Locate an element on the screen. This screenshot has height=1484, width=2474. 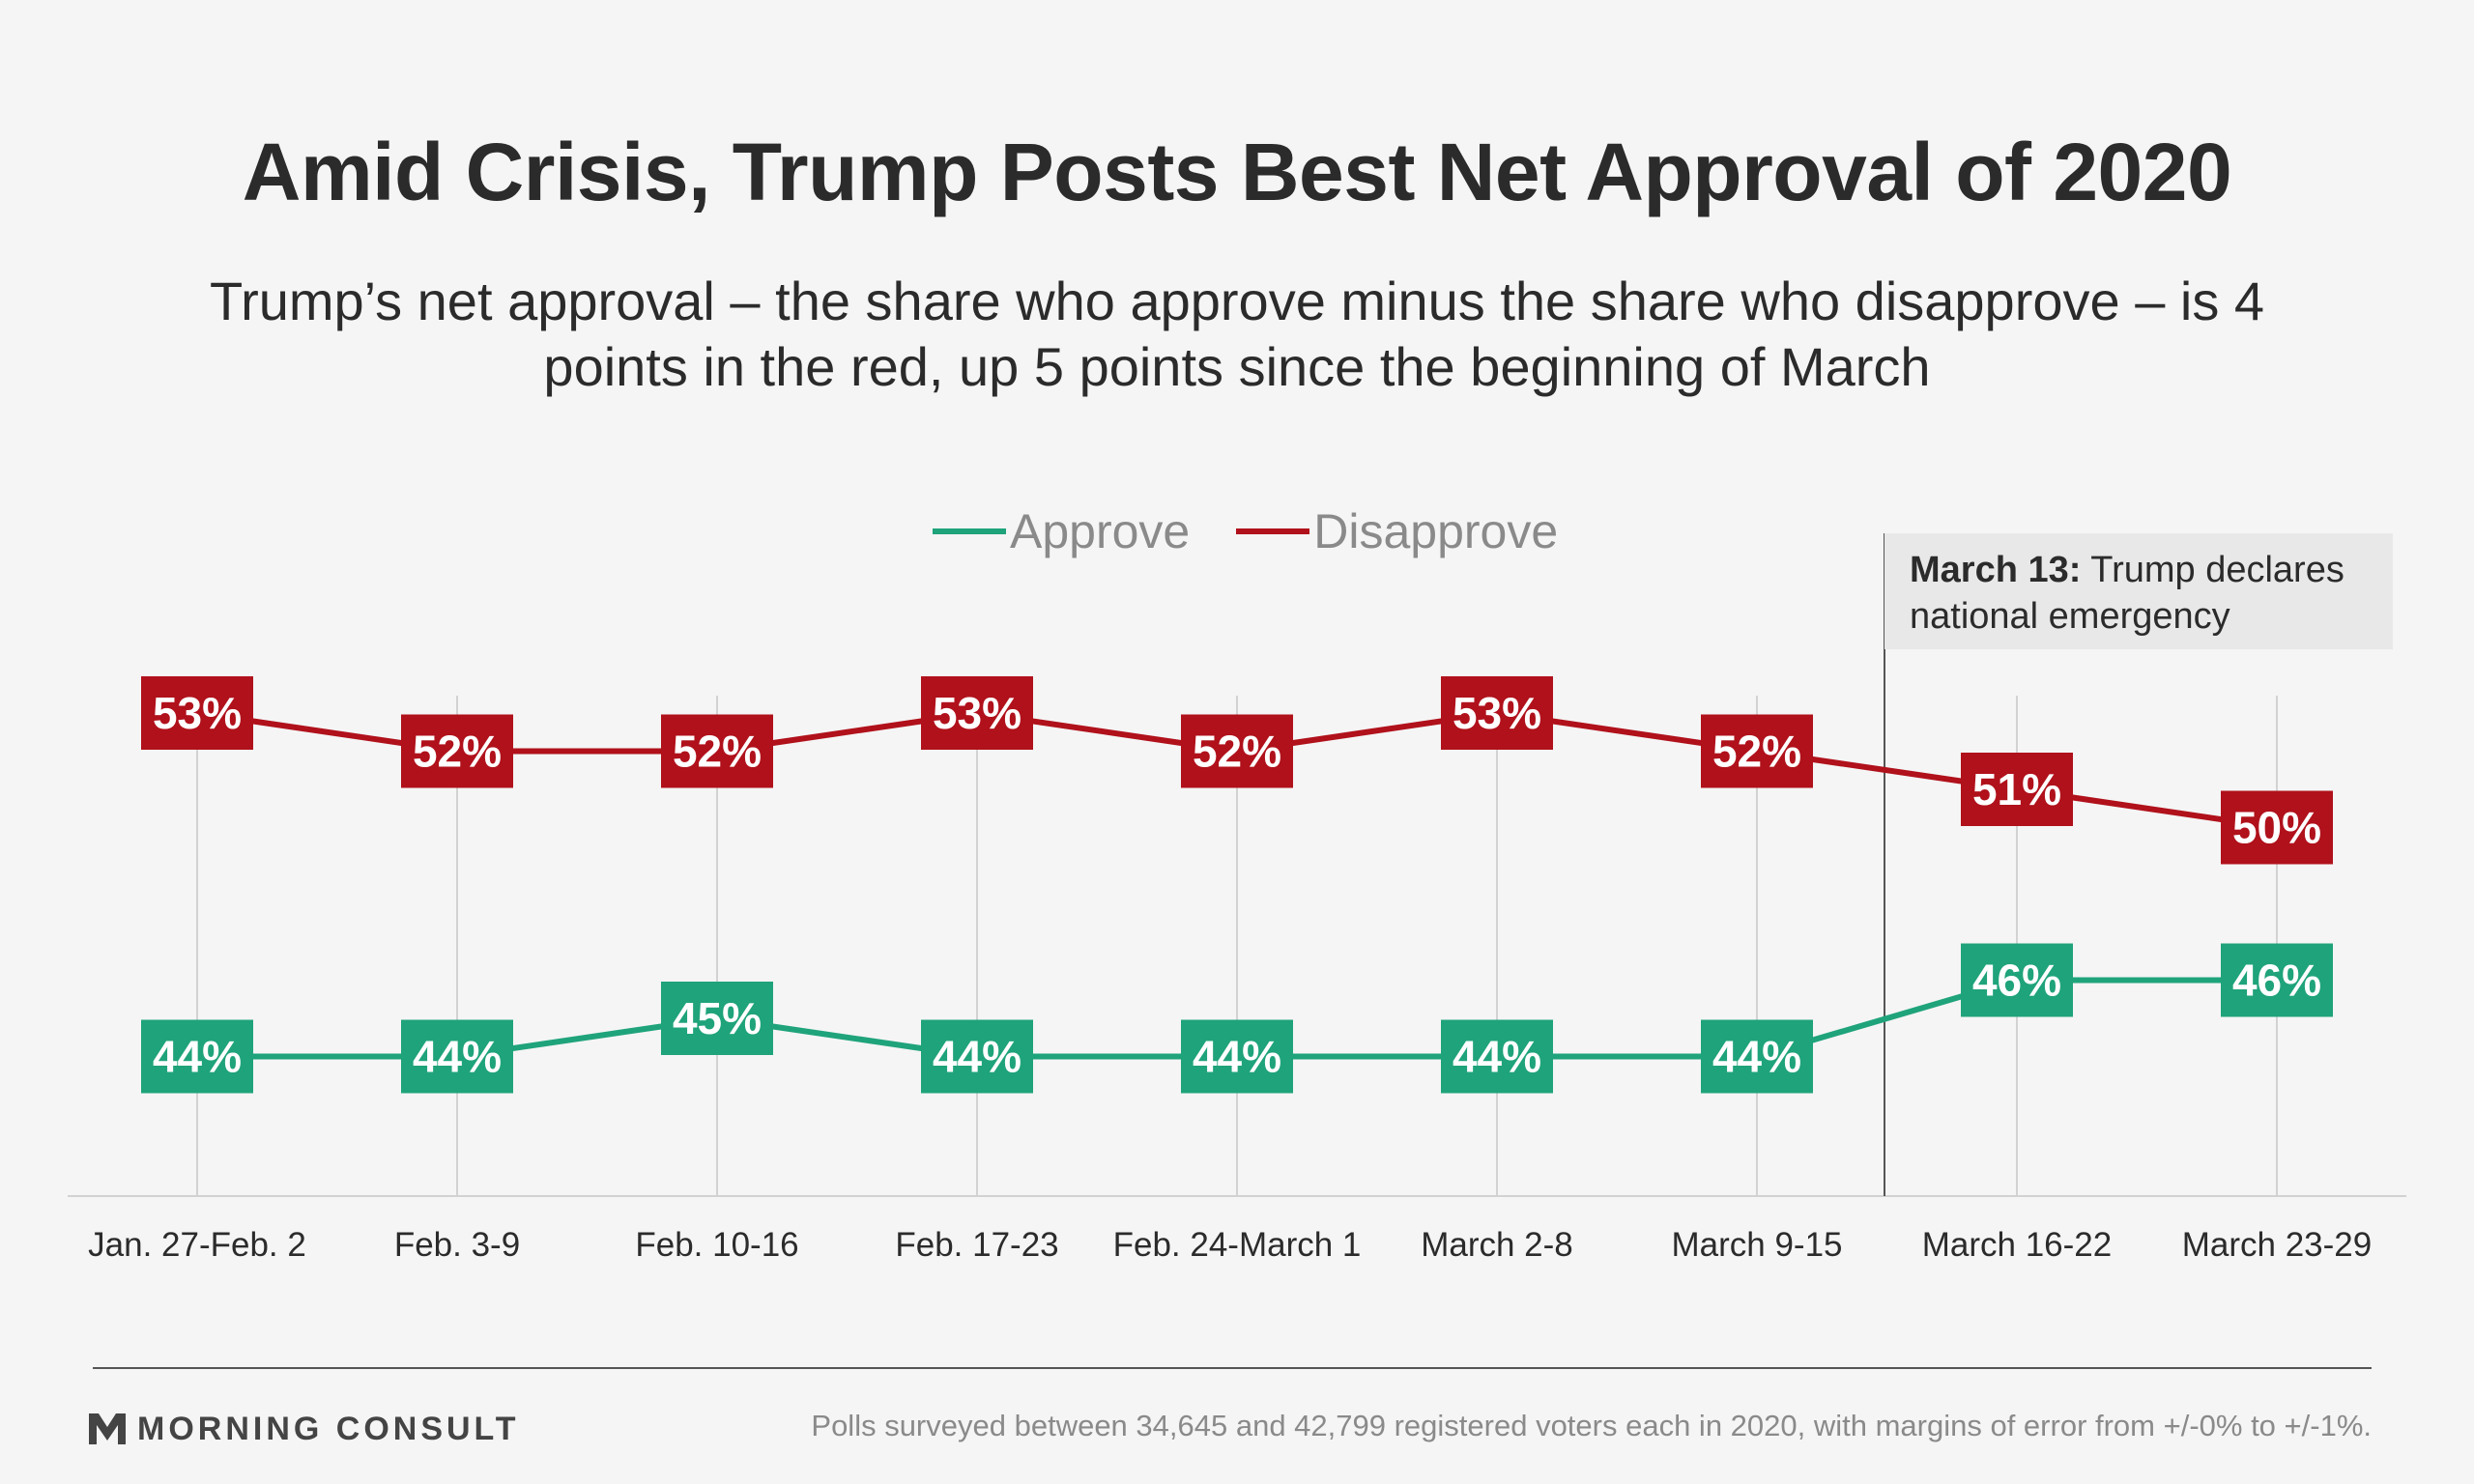
brand-logo: MORNING CONSULT is located at coordinates (304, 1429).